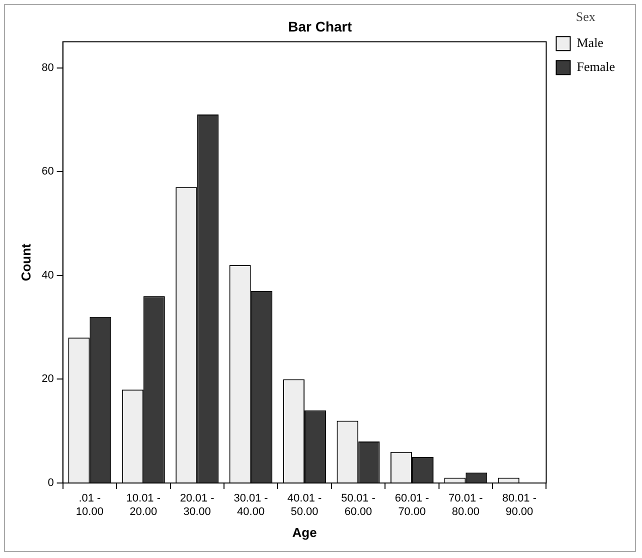 Image resolution: width=642 pixels, height=558 pixels. Describe the element at coordinates (26, 262) in the screenshot. I see `y-axis-title: Count` at that location.